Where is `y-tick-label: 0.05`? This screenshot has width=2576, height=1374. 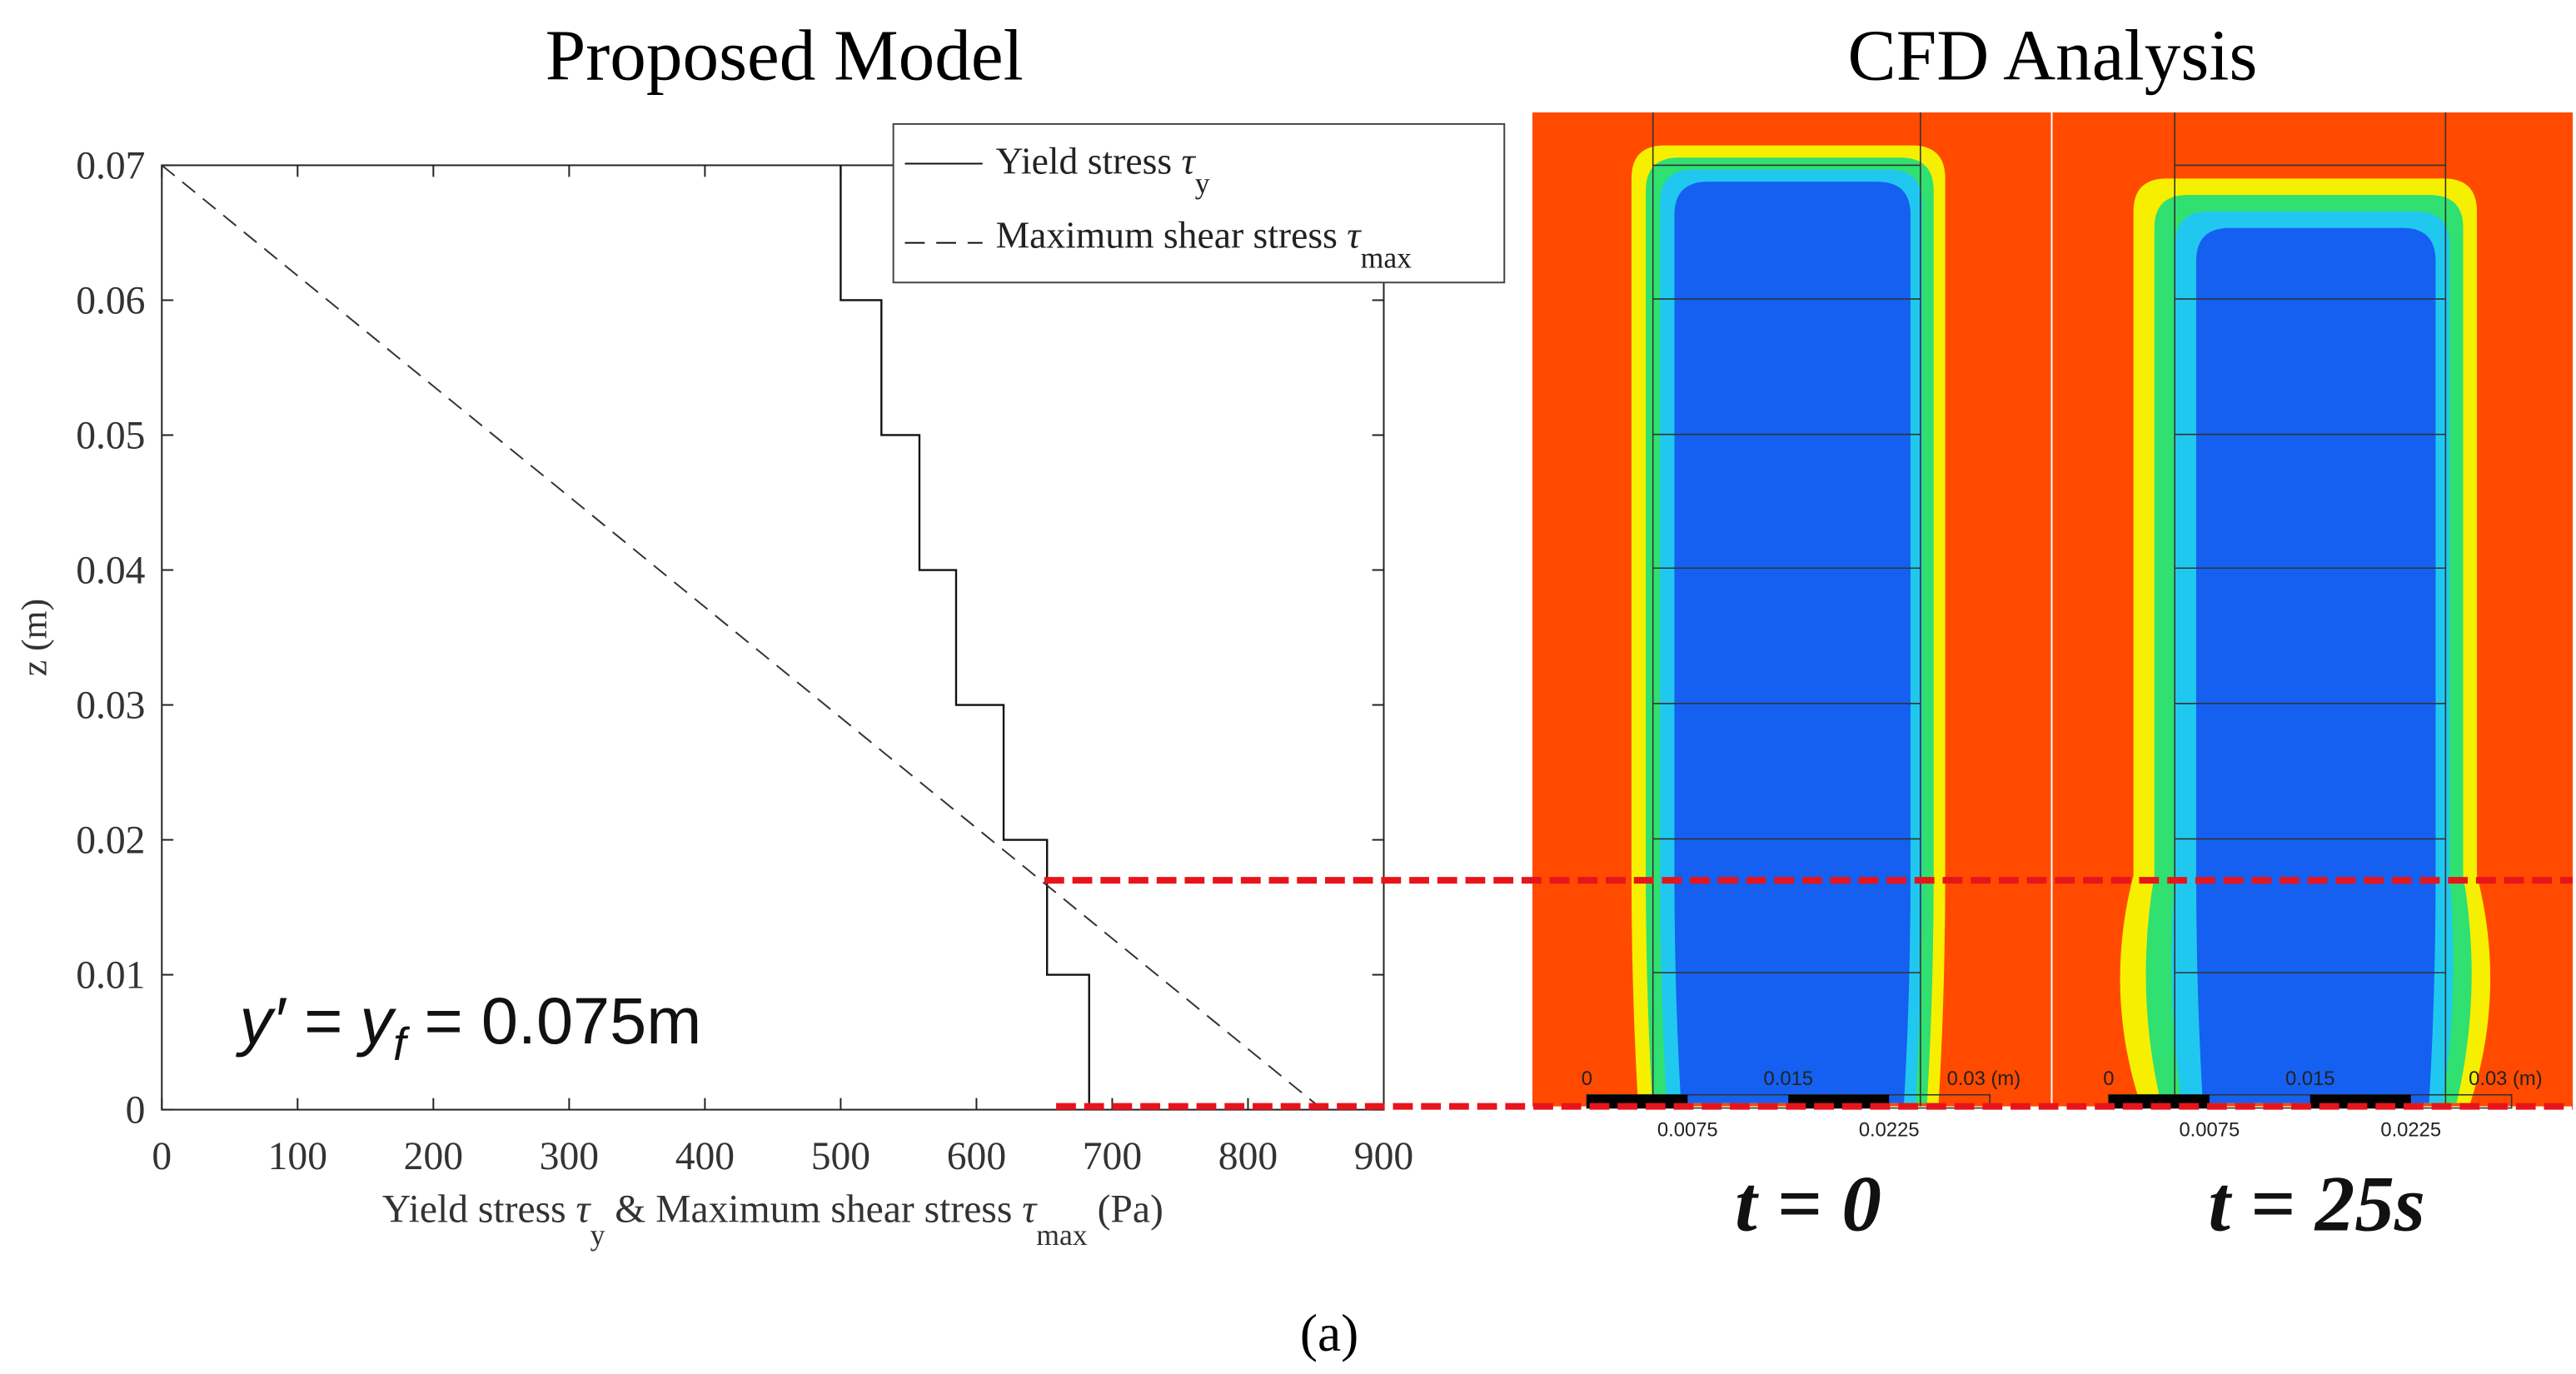
y-tick-label: 0.05 is located at coordinates (110, 436).